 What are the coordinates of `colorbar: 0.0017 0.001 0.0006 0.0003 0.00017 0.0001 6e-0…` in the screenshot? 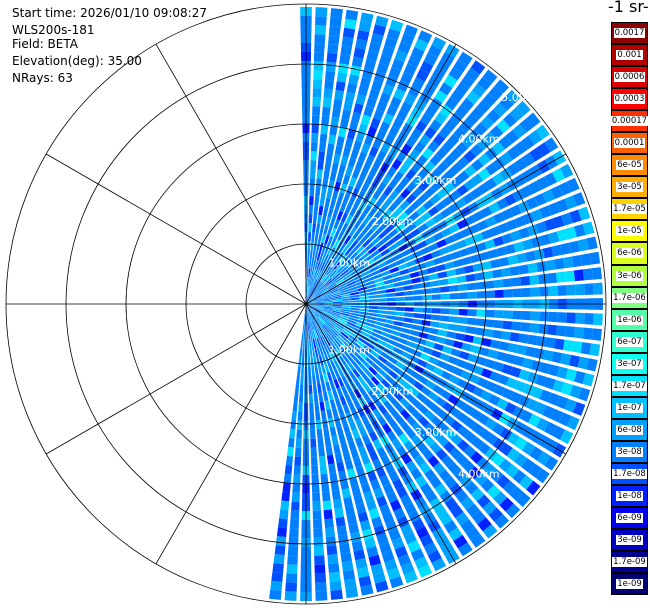 It's located at (629, 309).